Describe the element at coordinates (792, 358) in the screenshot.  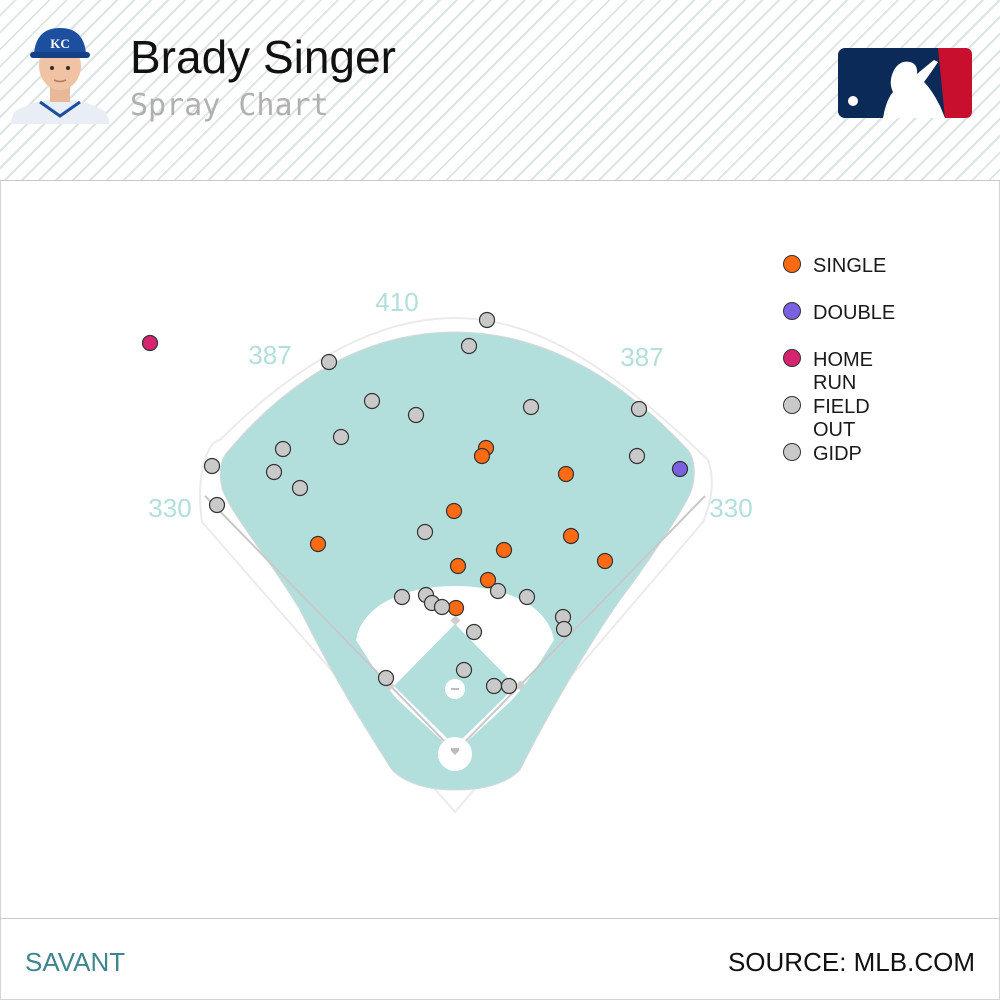
I see `home-run-marker-icon` at that location.